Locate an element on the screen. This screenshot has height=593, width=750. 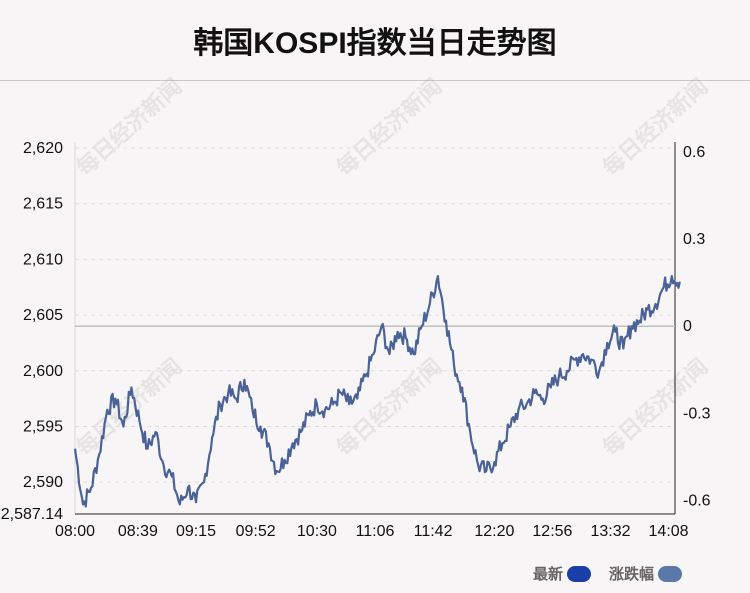
x-tick-label: 12:20 is located at coordinates (494, 531).